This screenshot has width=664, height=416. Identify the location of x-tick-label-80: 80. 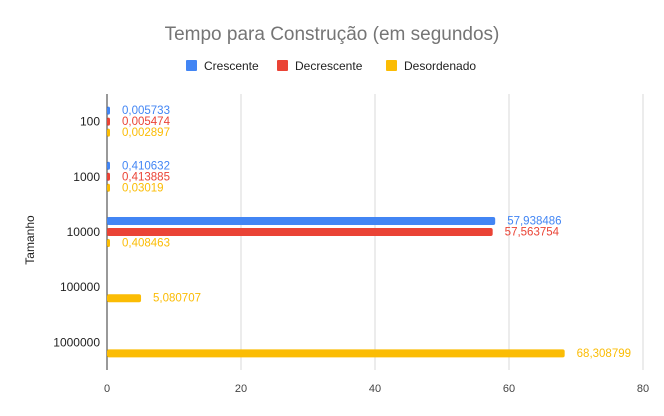
(643, 389).